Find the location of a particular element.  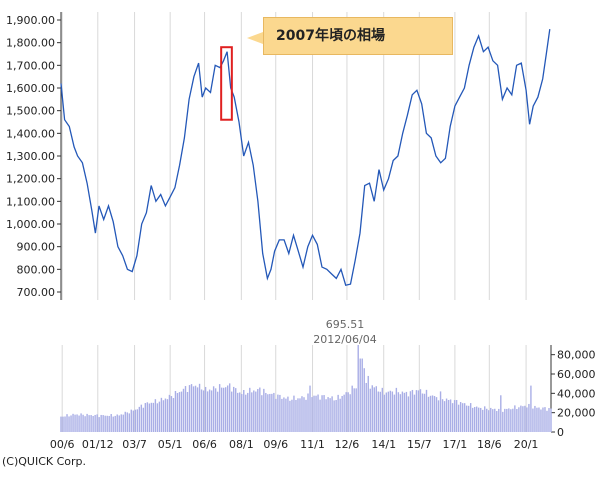

price-y-tick-label: 800.00 is located at coordinates (36, 269).